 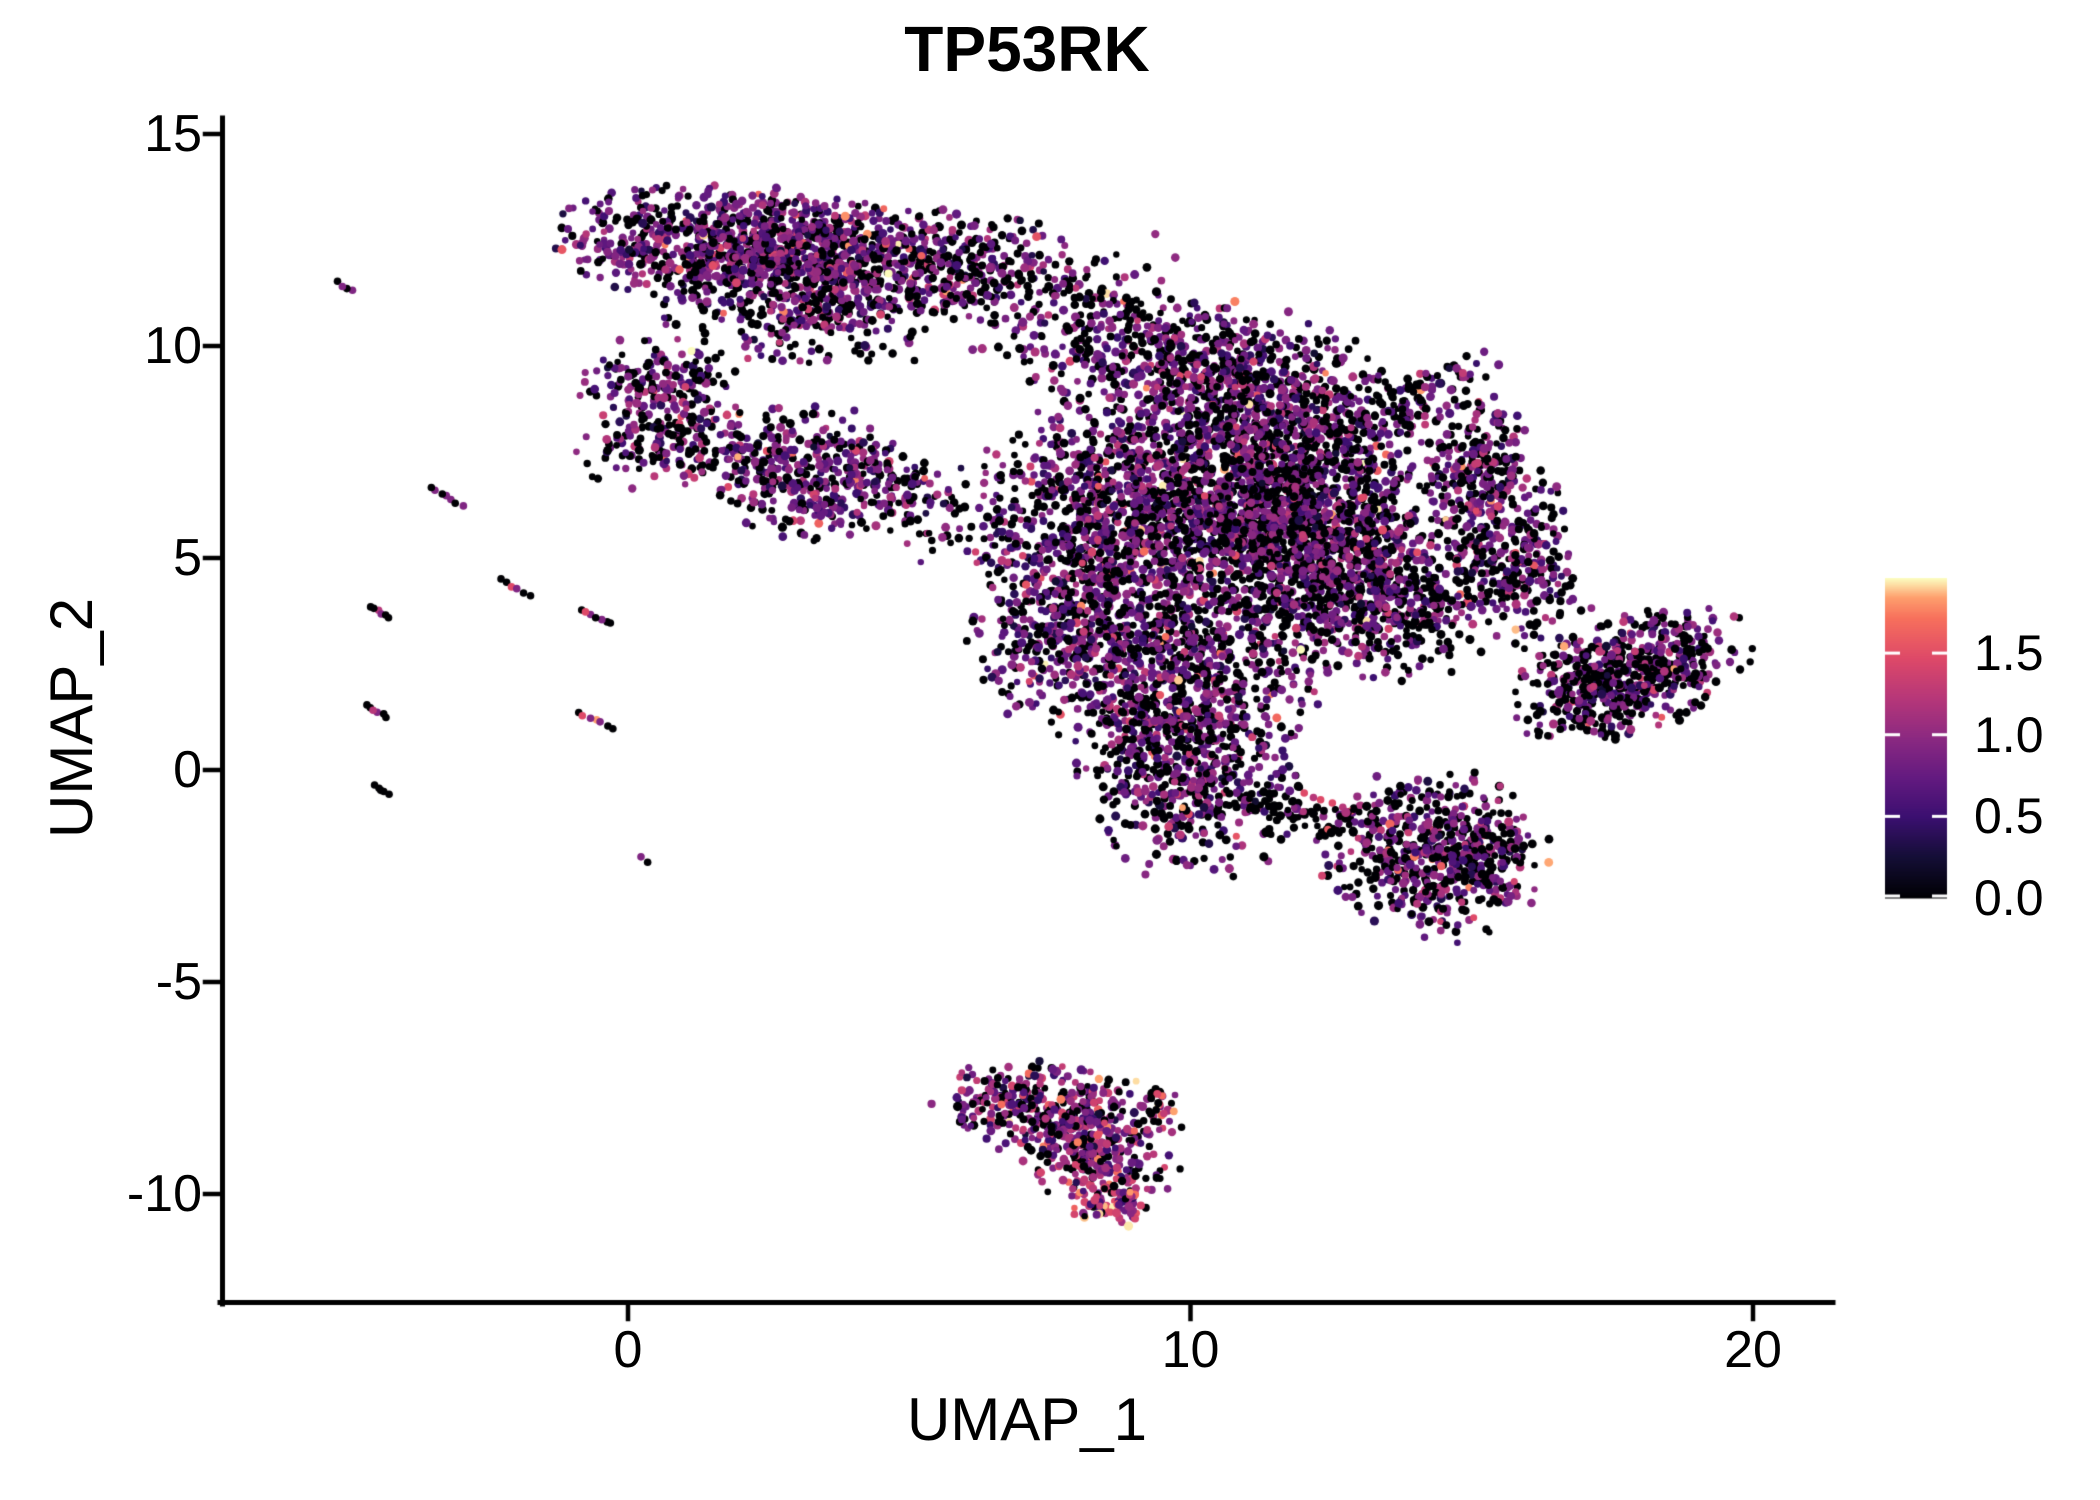 What do you see at coordinates (2009, 816) in the screenshot?
I see `colorbar-tick-label: 0.5` at bounding box center [2009, 816].